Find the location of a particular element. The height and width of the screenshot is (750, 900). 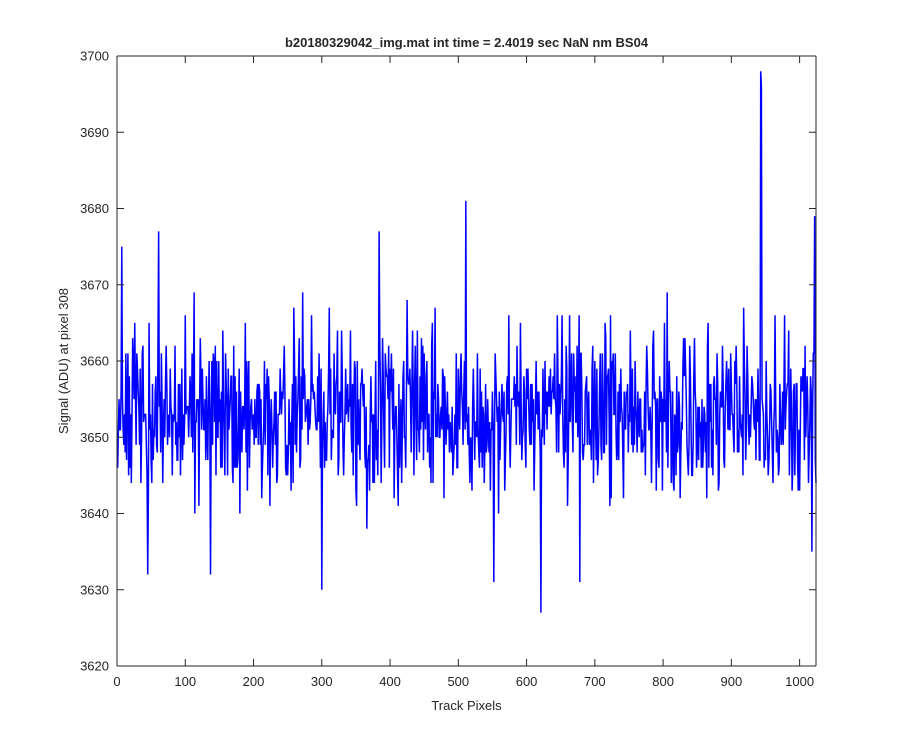

x-tick-label: 800 is located at coordinates (663, 681).